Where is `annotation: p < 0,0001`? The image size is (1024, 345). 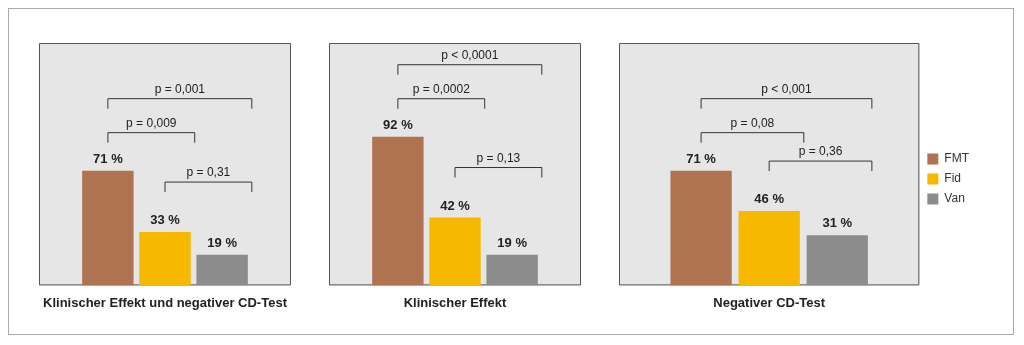 annotation: p < 0,0001 is located at coordinates (470, 55).